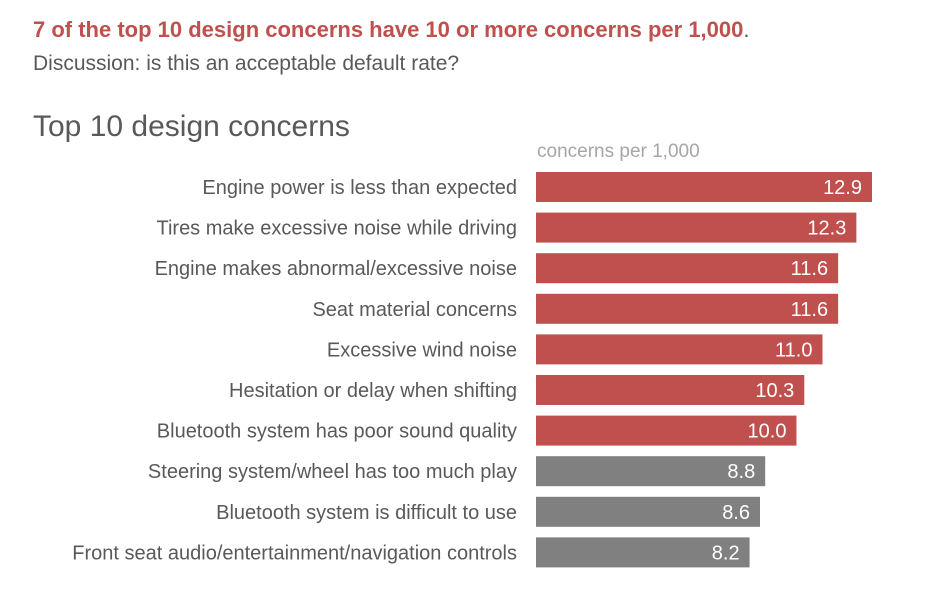 The width and height of the screenshot is (933, 591). What do you see at coordinates (726, 553) in the screenshot?
I see `value-label-10: 8.2` at bounding box center [726, 553].